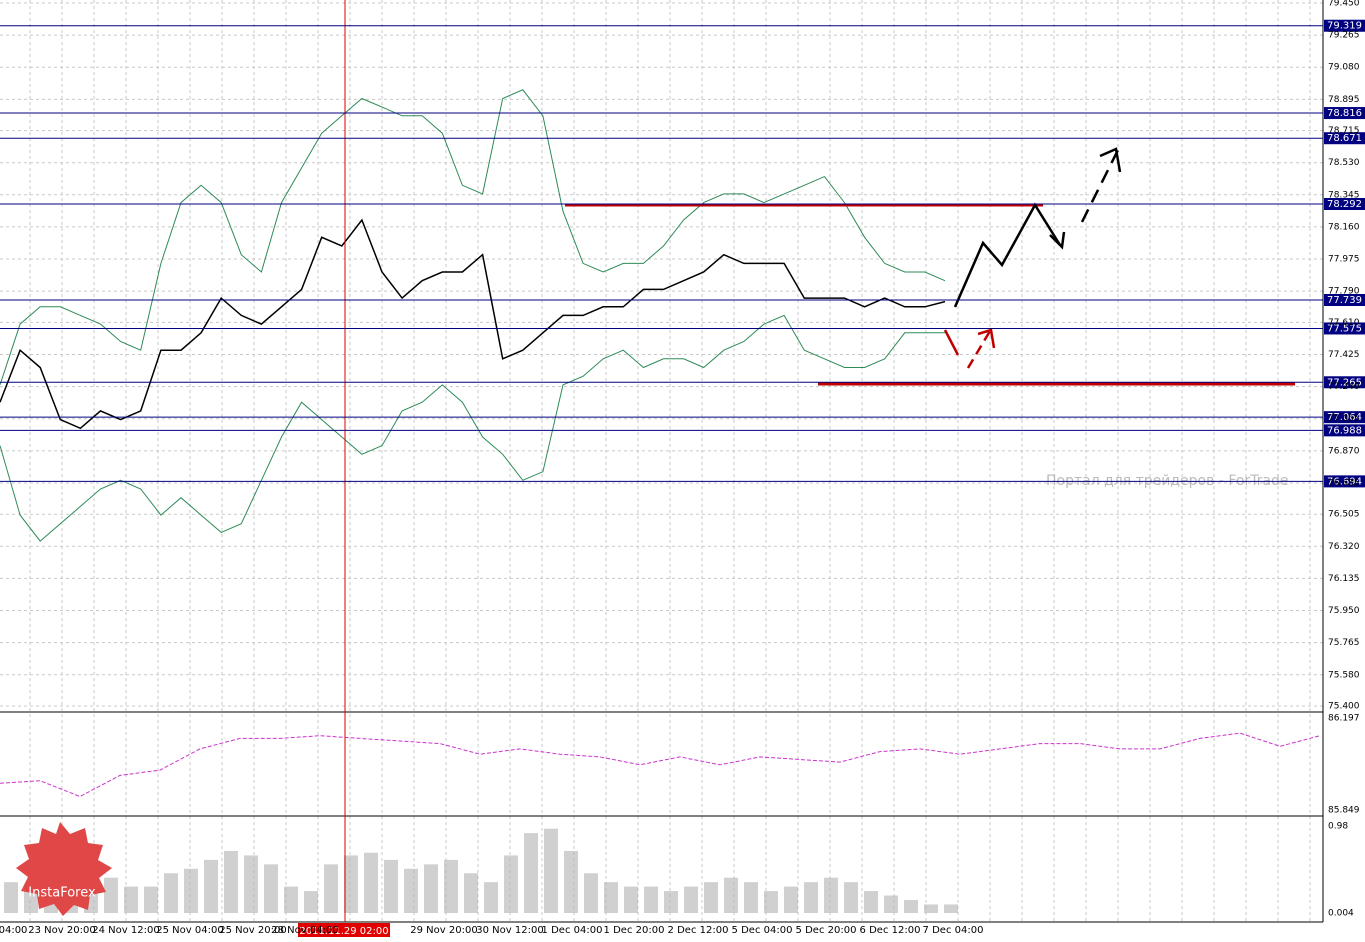  I want to click on logo-badge, so click(64, 869).